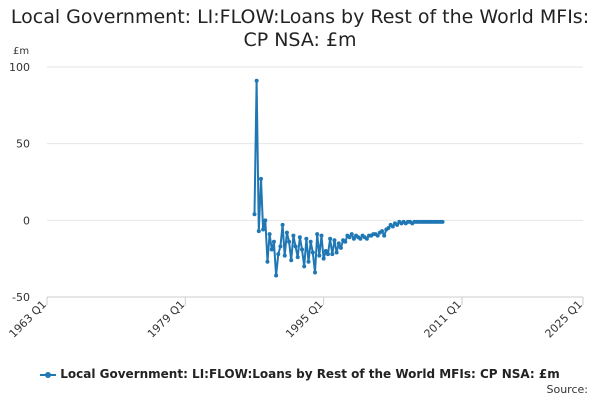  Describe the element at coordinates (21, 51) in the screenshot. I see `y-axis-unit-label: £m` at that location.